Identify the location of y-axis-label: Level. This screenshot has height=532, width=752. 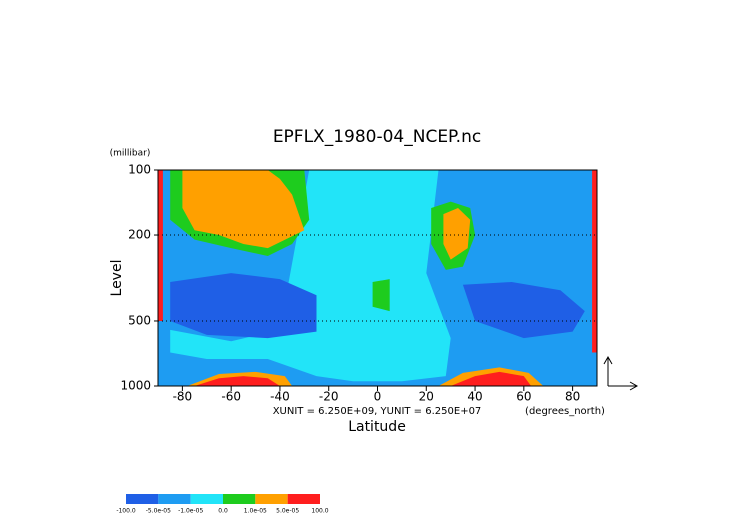
(117, 278).